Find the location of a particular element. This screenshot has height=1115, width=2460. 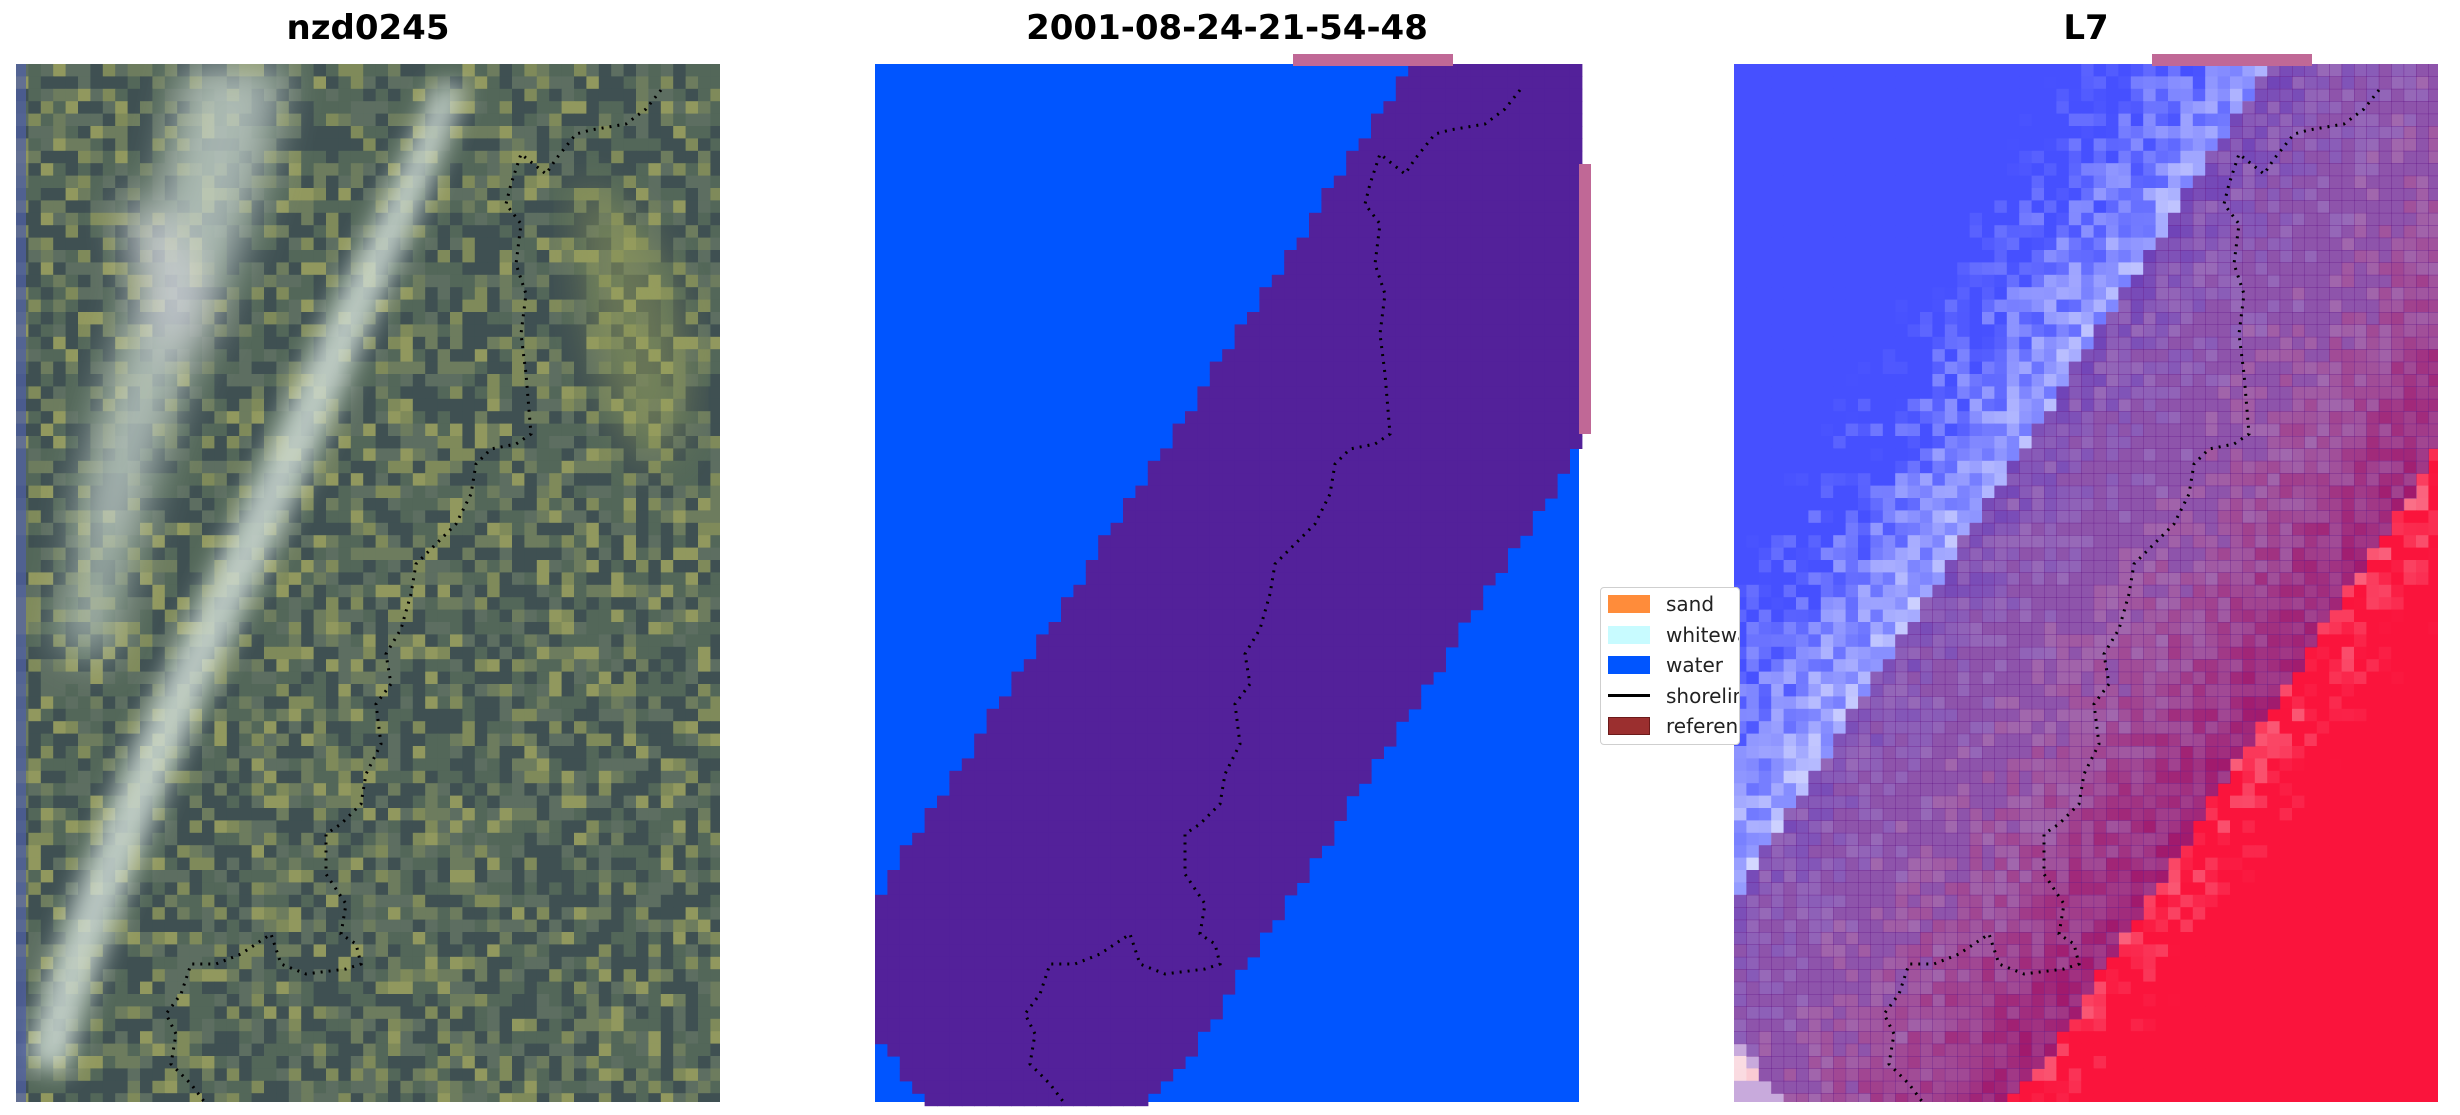

legend-swatch-water is located at coordinates (1629, 665).